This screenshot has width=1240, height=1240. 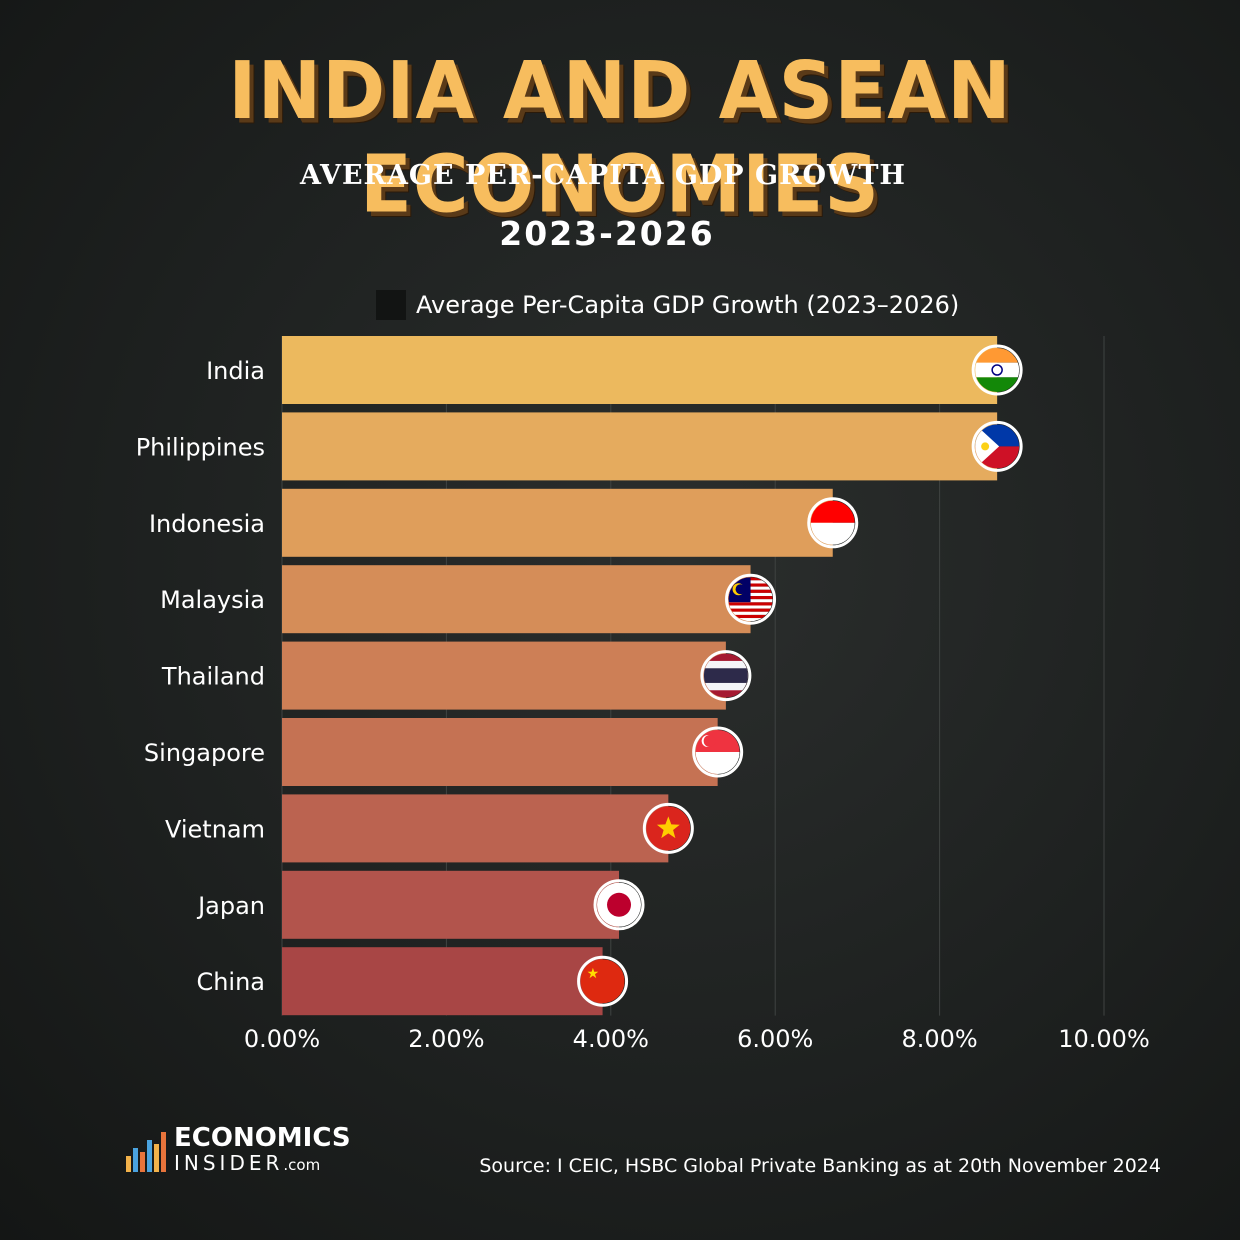 I want to click on x-tick-label: 6.00%, so click(x=775, y=1039).